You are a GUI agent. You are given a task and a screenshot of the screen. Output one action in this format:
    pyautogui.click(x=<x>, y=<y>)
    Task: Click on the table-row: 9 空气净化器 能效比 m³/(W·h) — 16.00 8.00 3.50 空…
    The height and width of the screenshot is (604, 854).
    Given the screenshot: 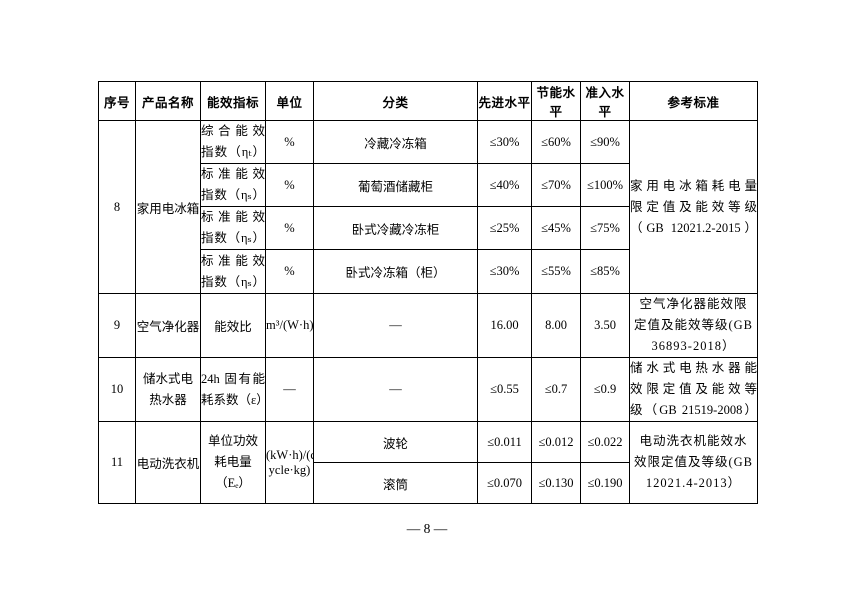 What is the action you would take?
    pyautogui.click(x=428, y=325)
    